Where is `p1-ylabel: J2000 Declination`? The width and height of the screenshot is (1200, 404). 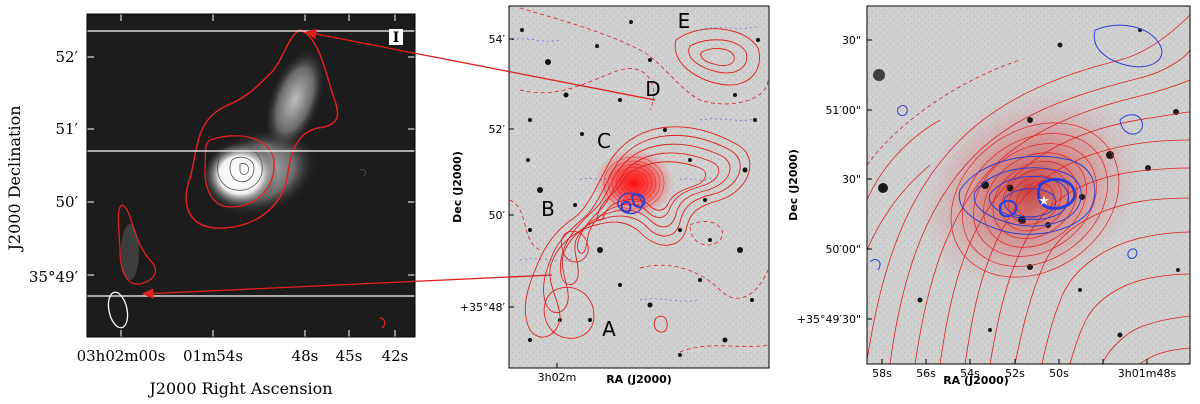 p1-ylabel: J2000 Declination is located at coordinates (14, 178).